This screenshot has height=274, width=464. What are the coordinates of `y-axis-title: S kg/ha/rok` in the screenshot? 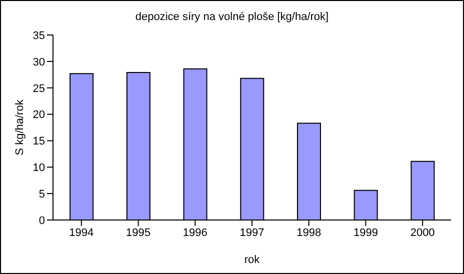 It's located at (20, 127).